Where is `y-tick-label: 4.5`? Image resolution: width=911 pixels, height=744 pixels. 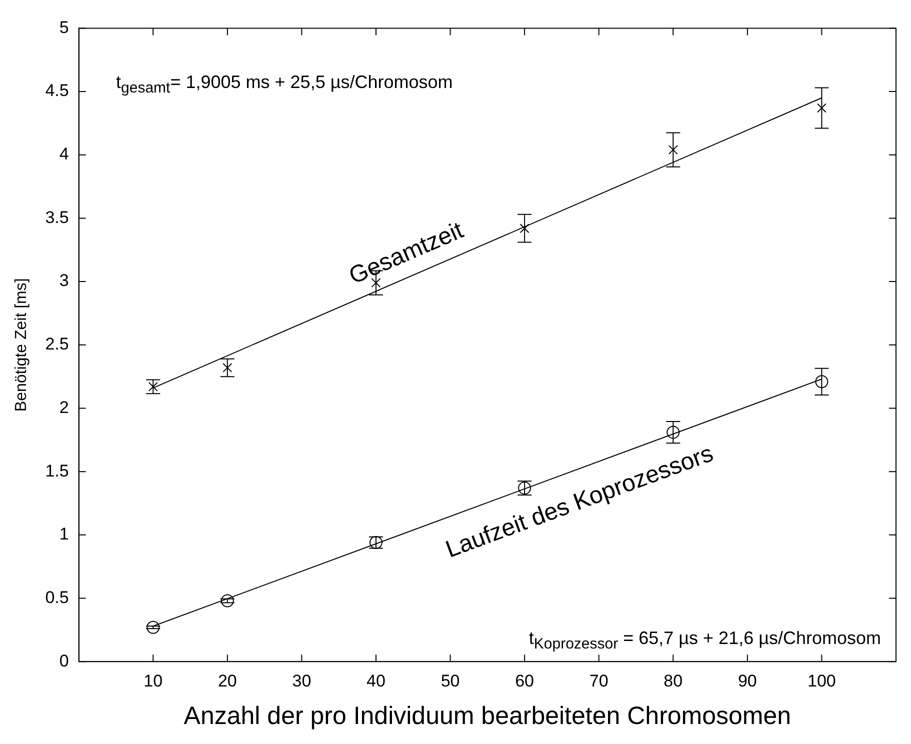
y-tick-label: 4.5 is located at coordinates (57, 90).